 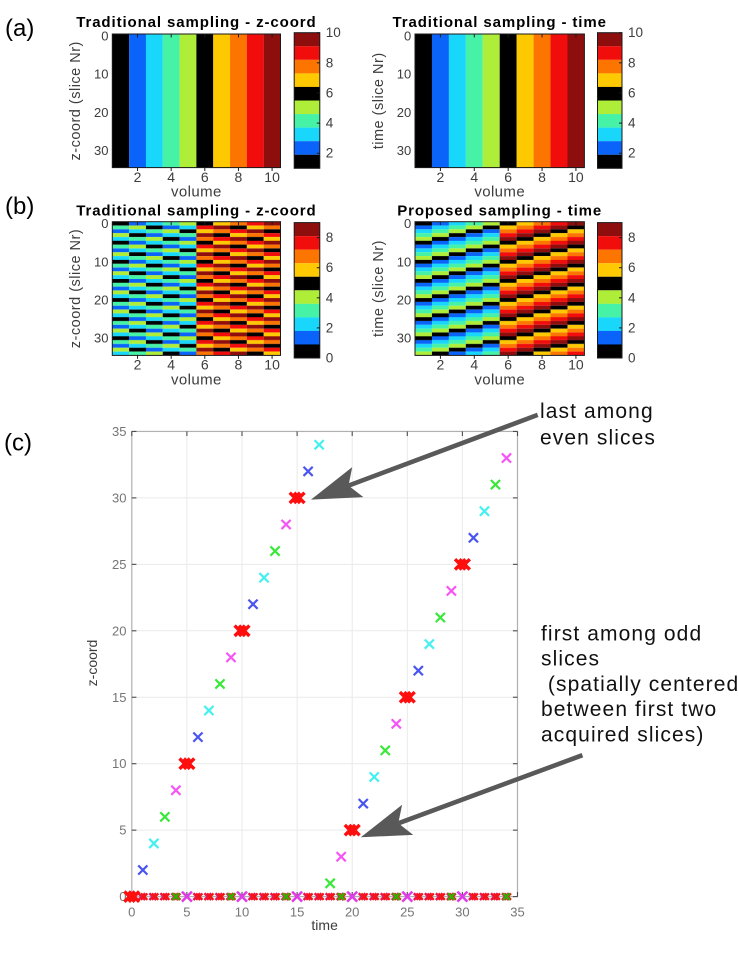 I want to click on svg-text: between first two, so click(x=629, y=709).